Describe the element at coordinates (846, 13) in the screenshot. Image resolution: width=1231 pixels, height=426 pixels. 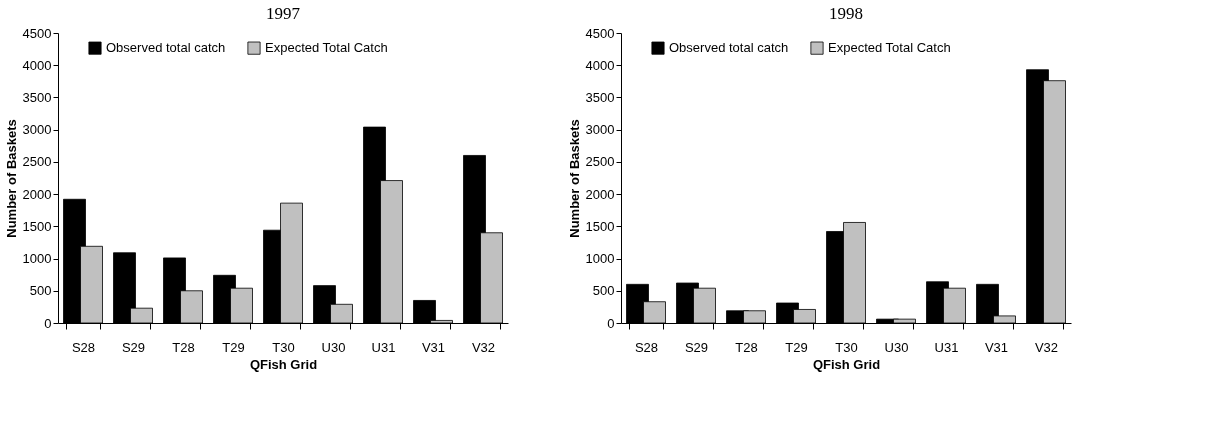
I see `chart-title: 1998` at that location.